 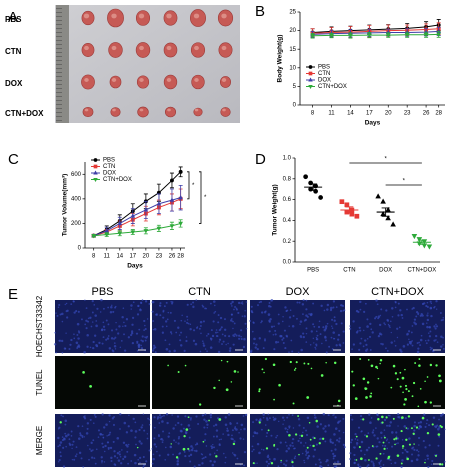 I want to click on x-tick-label: 26, so click(x=172, y=257).